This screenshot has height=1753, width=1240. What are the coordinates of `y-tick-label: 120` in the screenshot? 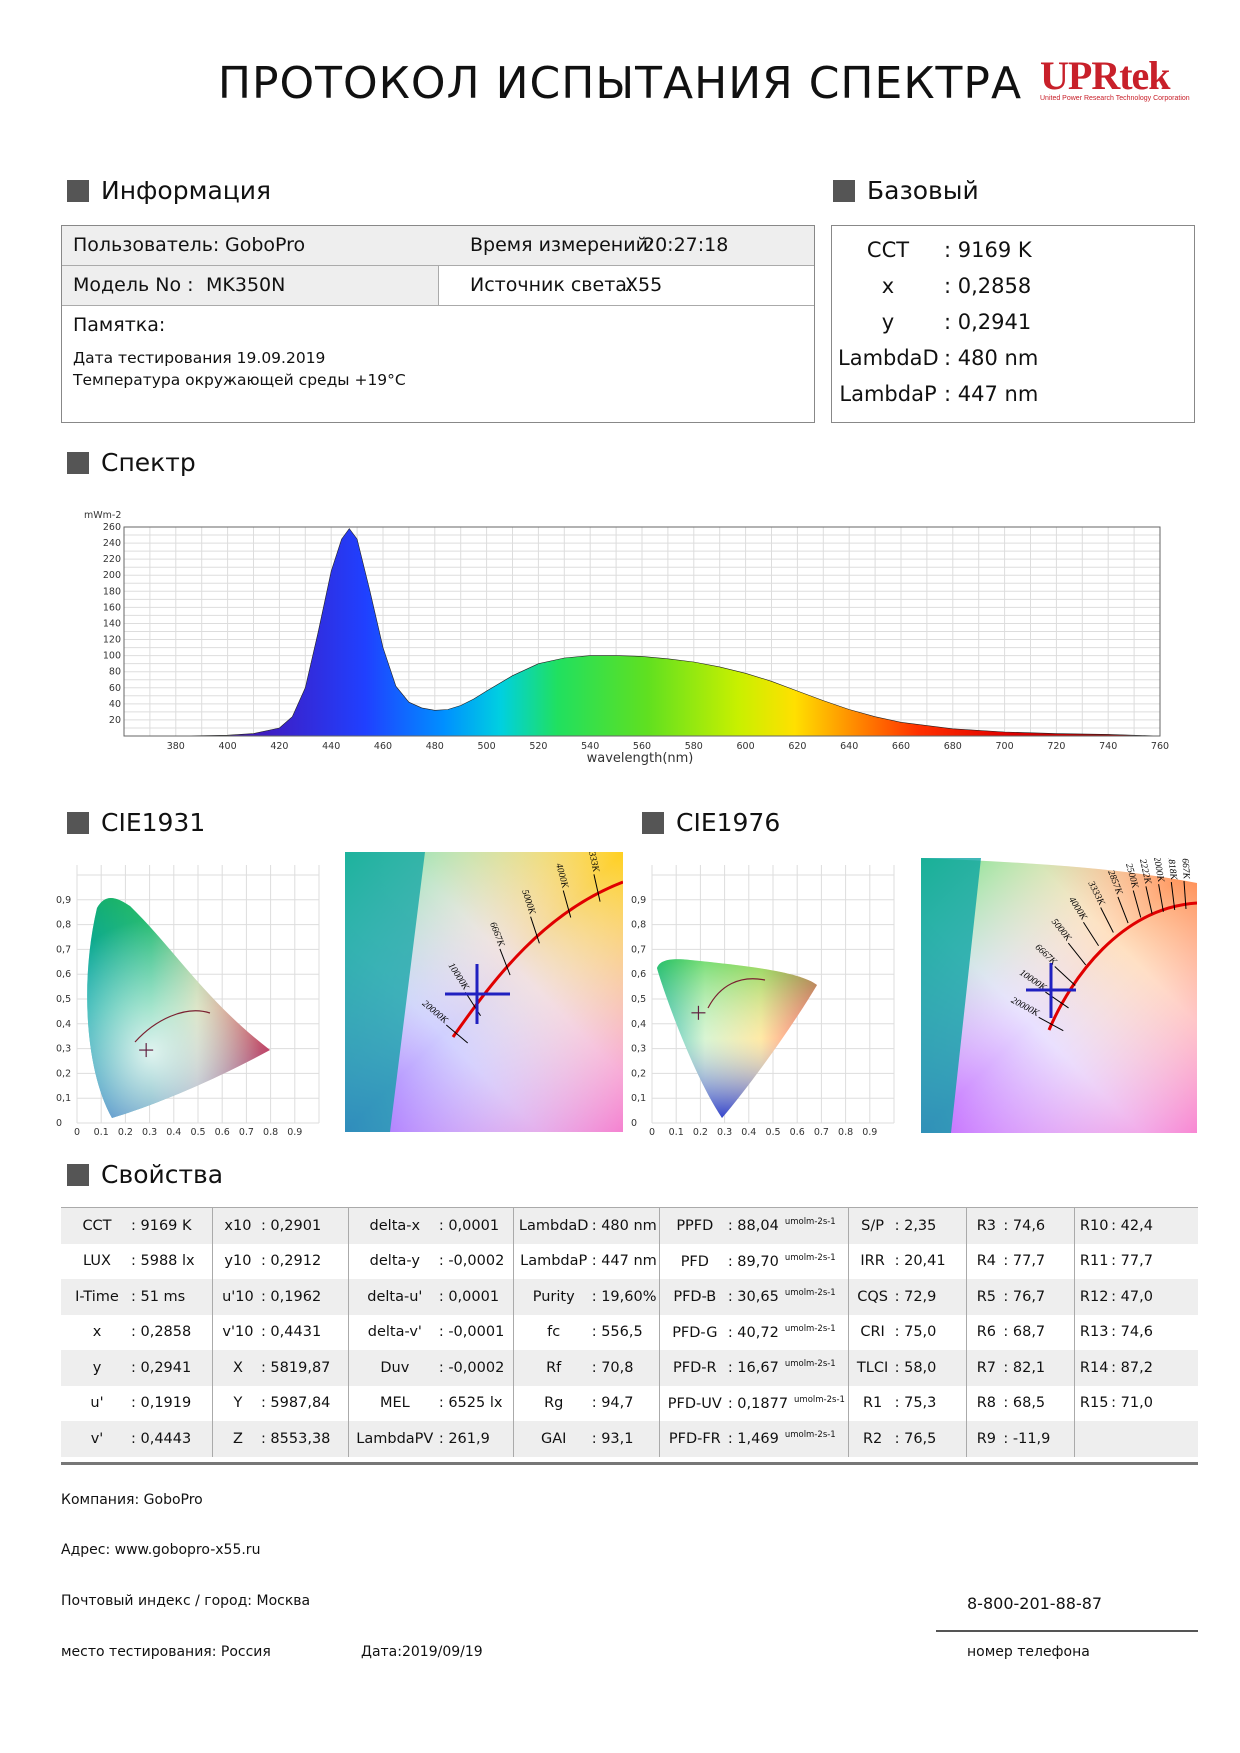 It's located at (112, 640).